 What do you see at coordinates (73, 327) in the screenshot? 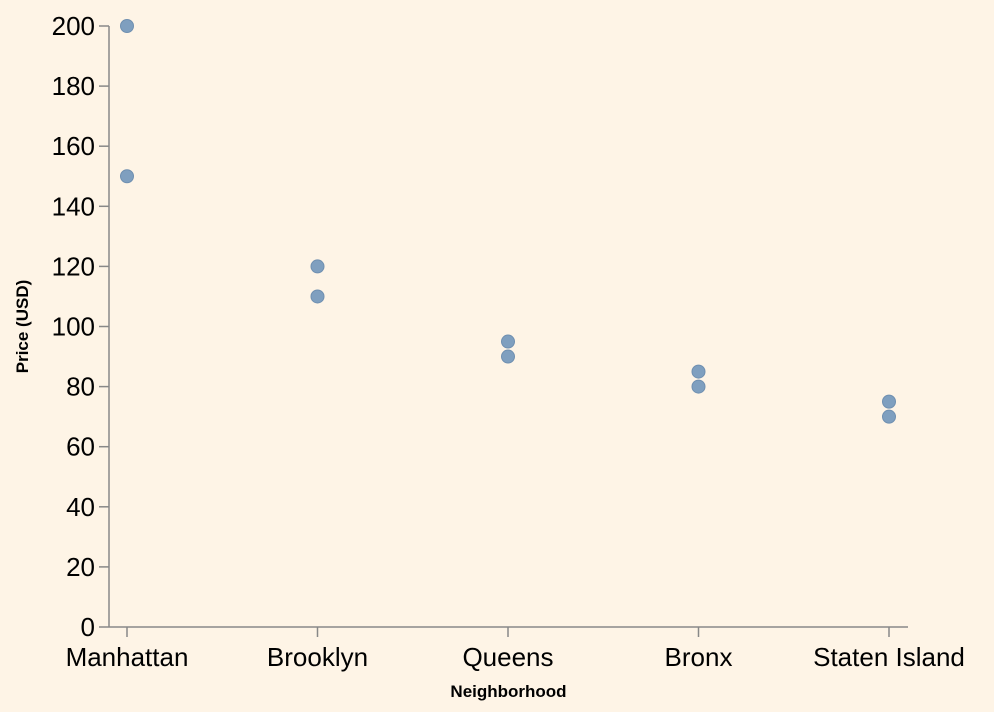
I see `y-tick-label: 100` at bounding box center [73, 327].